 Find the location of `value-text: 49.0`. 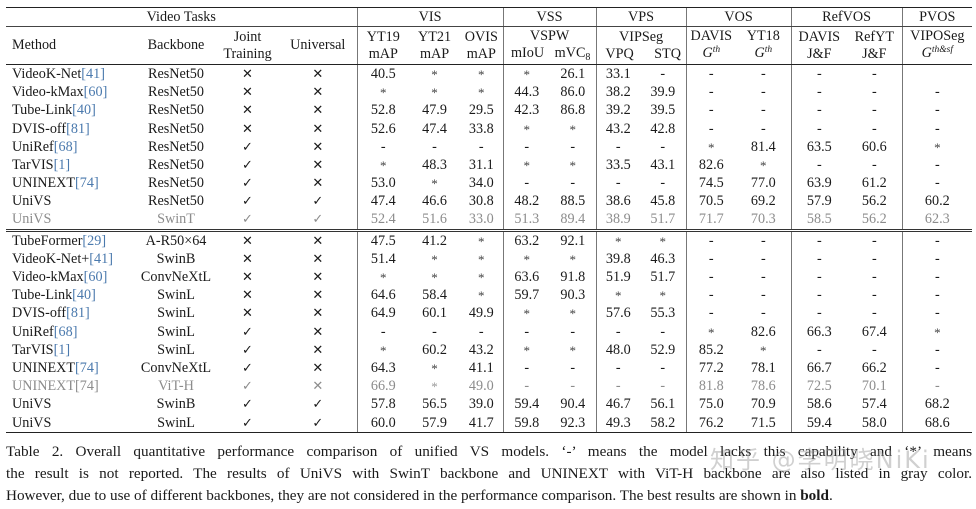

value-text: 49.0 is located at coordinates (481, 386).